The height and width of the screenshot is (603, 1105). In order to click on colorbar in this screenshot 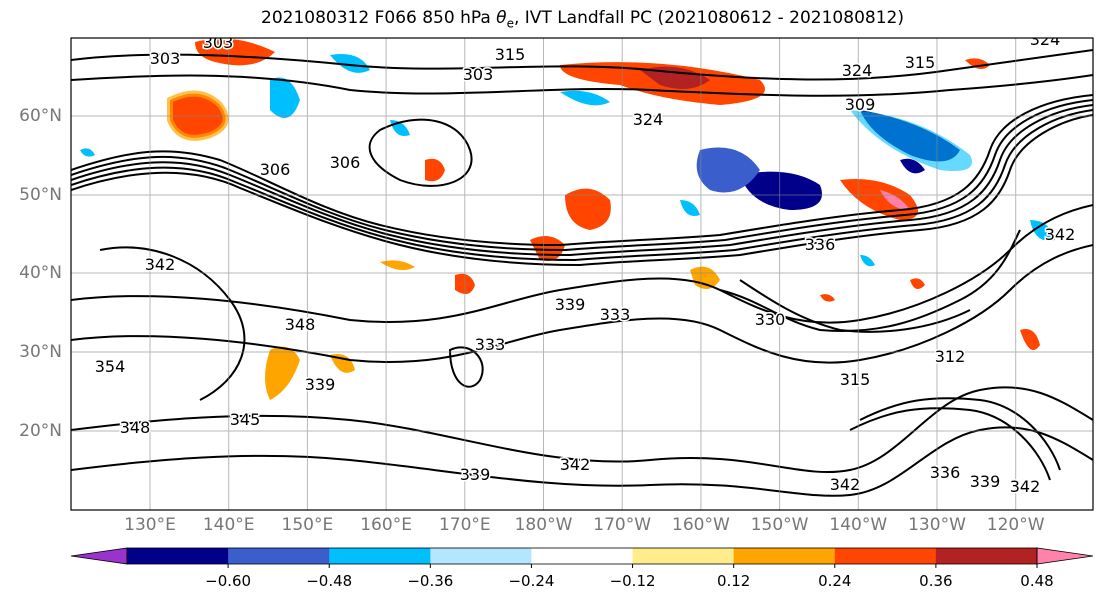, I will do `click(582, 557)`.